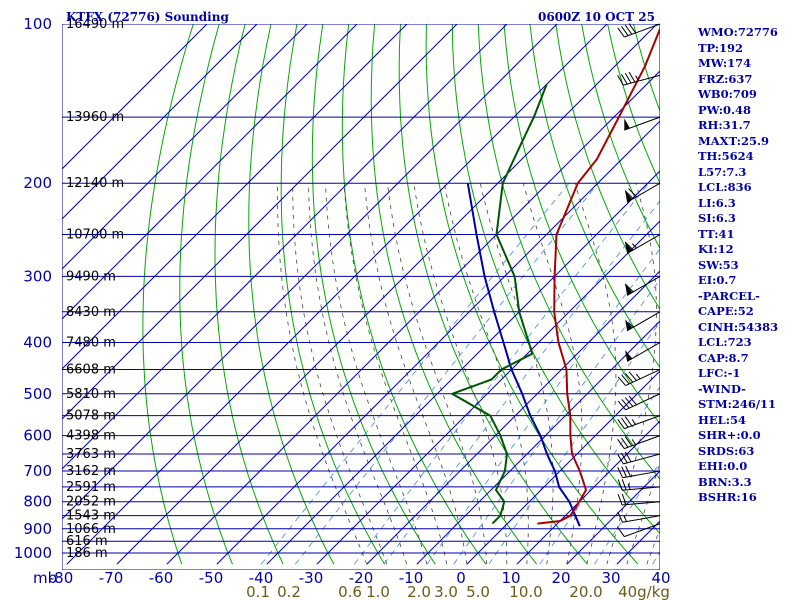  I want to click on pressure-tick-label: 600, so click(37, 436).